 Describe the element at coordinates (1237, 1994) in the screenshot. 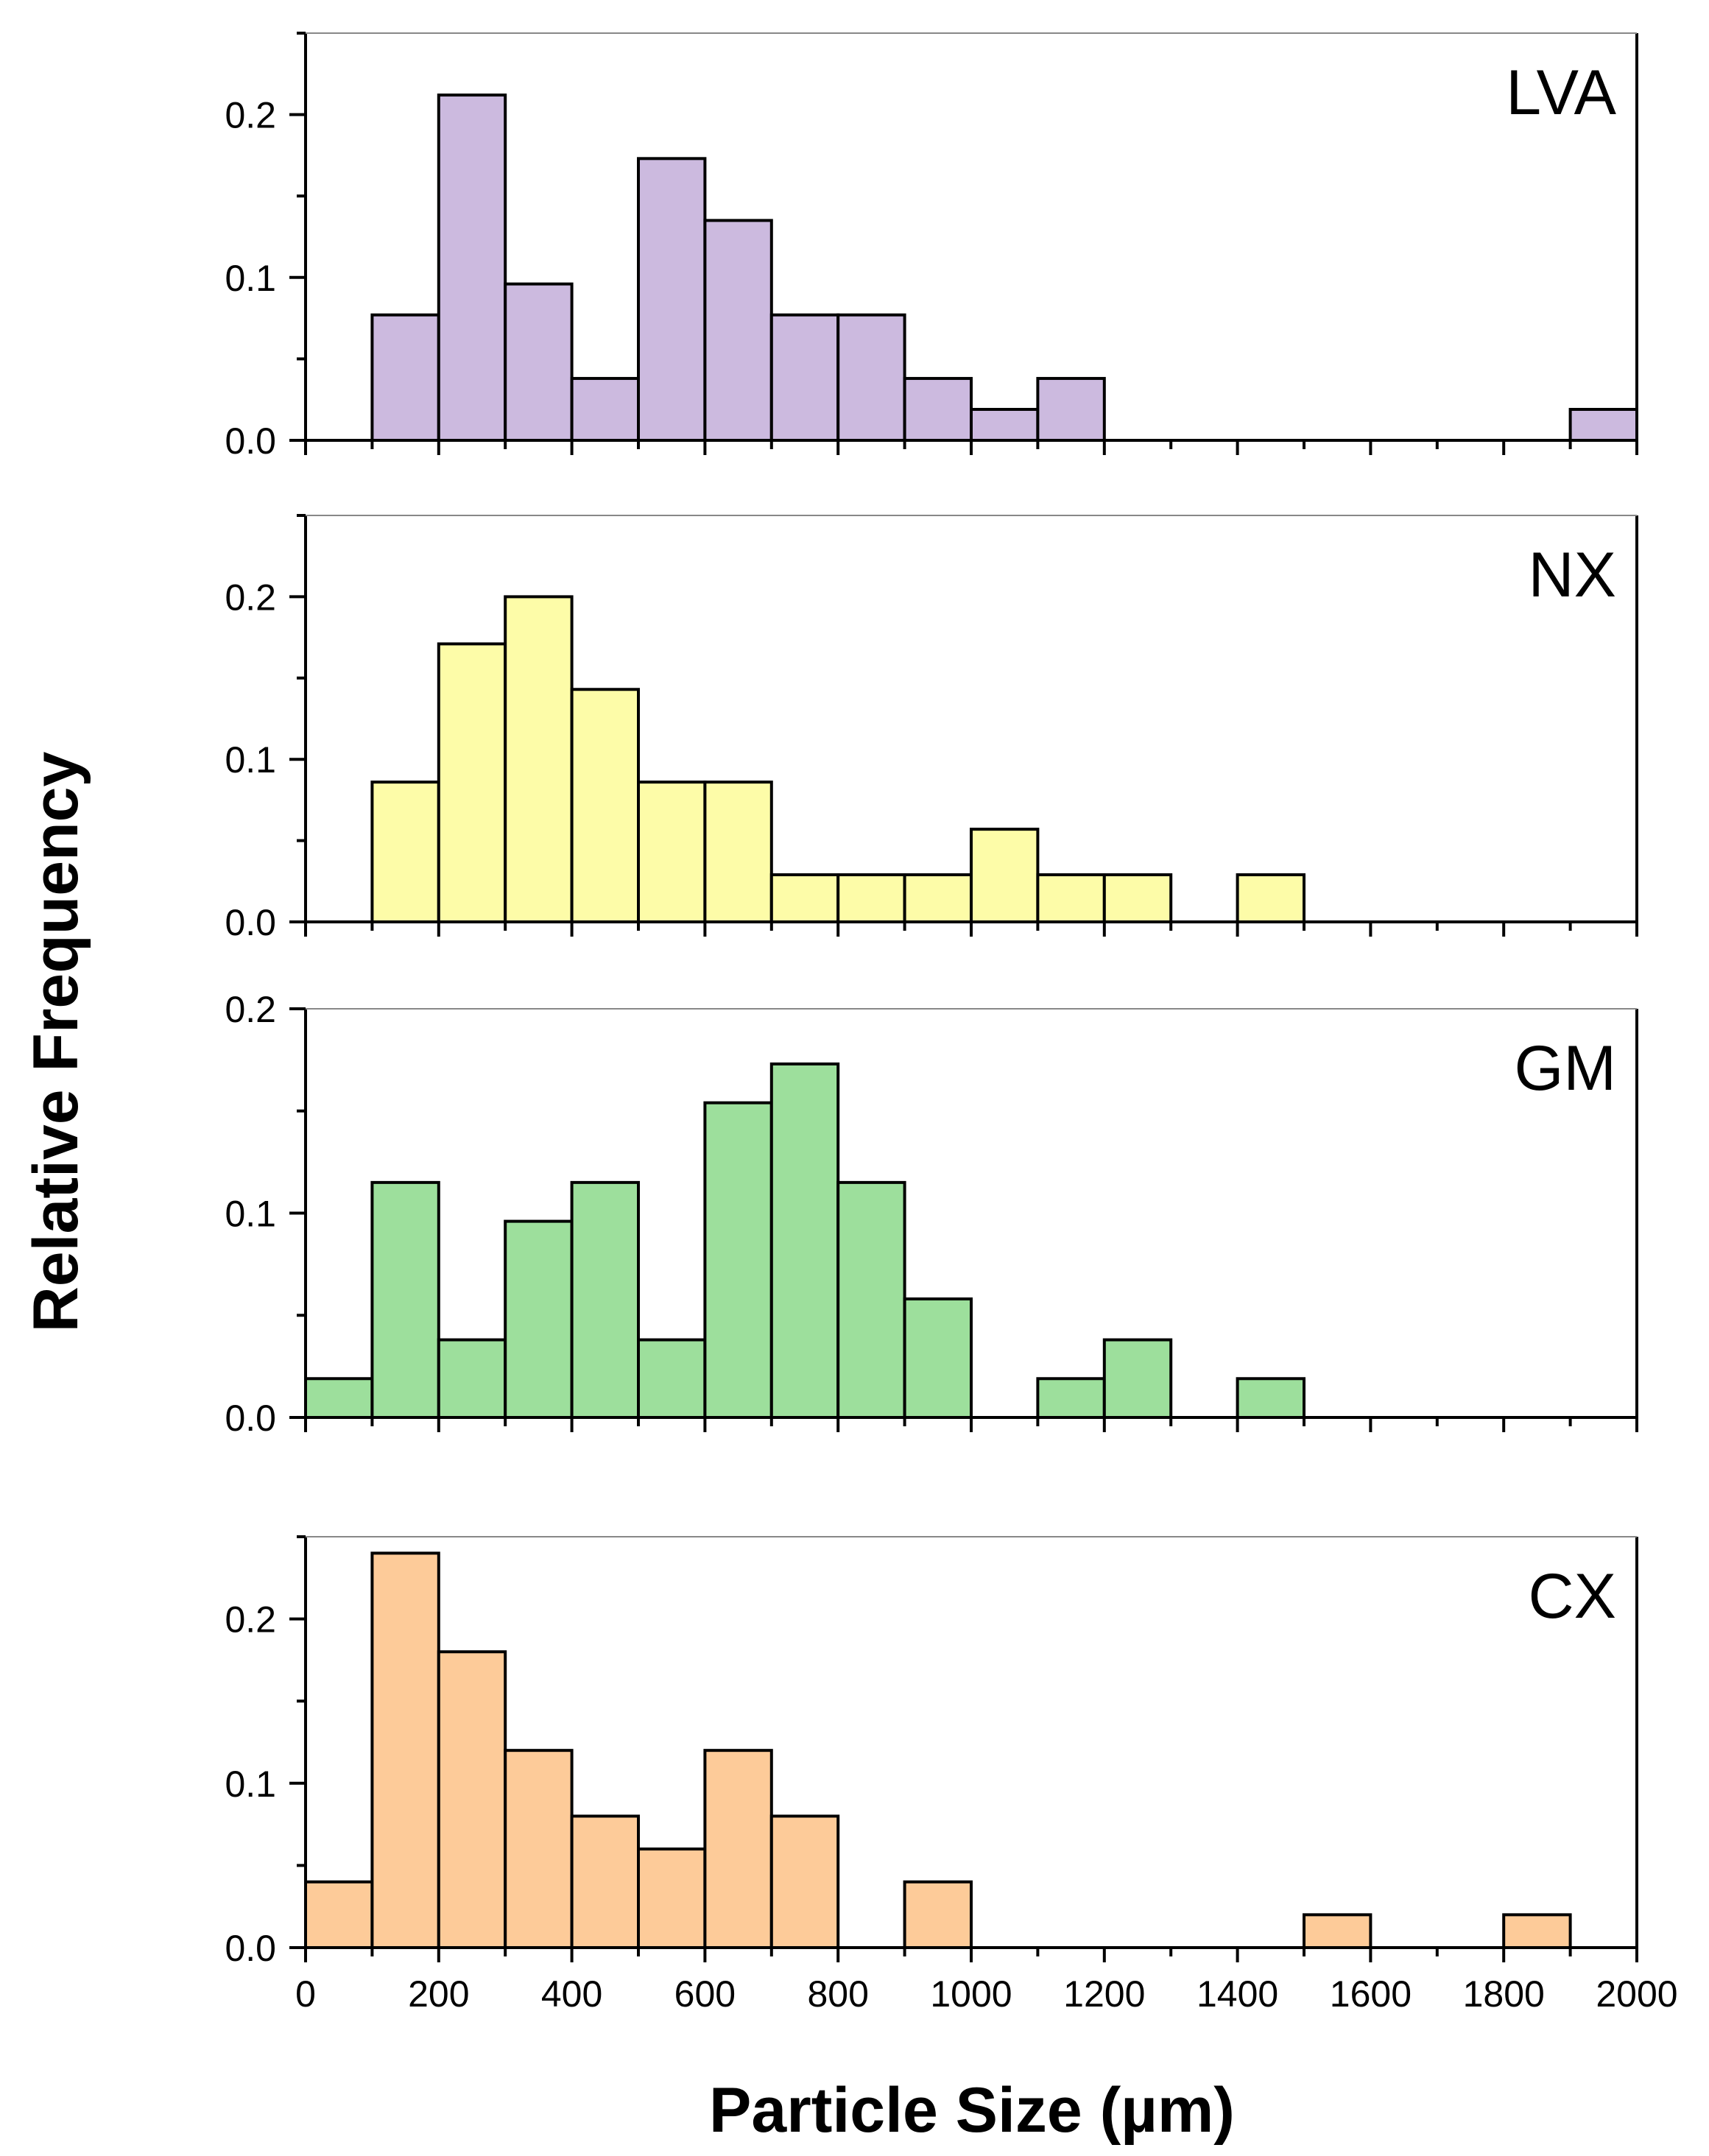

I see `x-tick-label: 1400` at that location.